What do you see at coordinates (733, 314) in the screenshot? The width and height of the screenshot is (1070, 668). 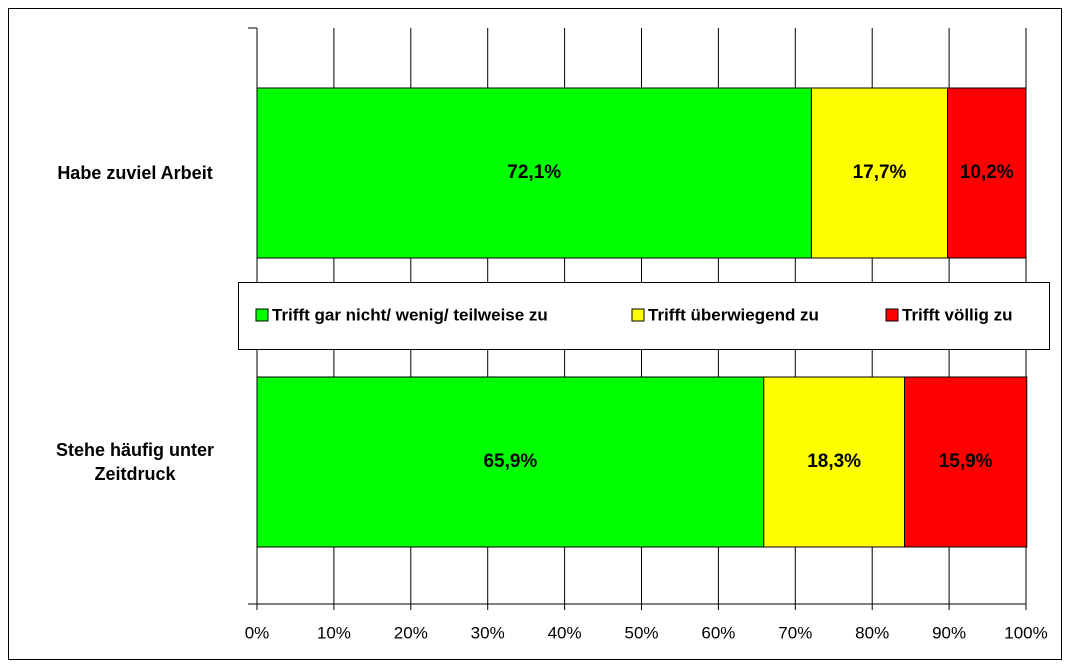 I see `legend-label: Trifft überwiegend zu` at bounding box center [733, 314].